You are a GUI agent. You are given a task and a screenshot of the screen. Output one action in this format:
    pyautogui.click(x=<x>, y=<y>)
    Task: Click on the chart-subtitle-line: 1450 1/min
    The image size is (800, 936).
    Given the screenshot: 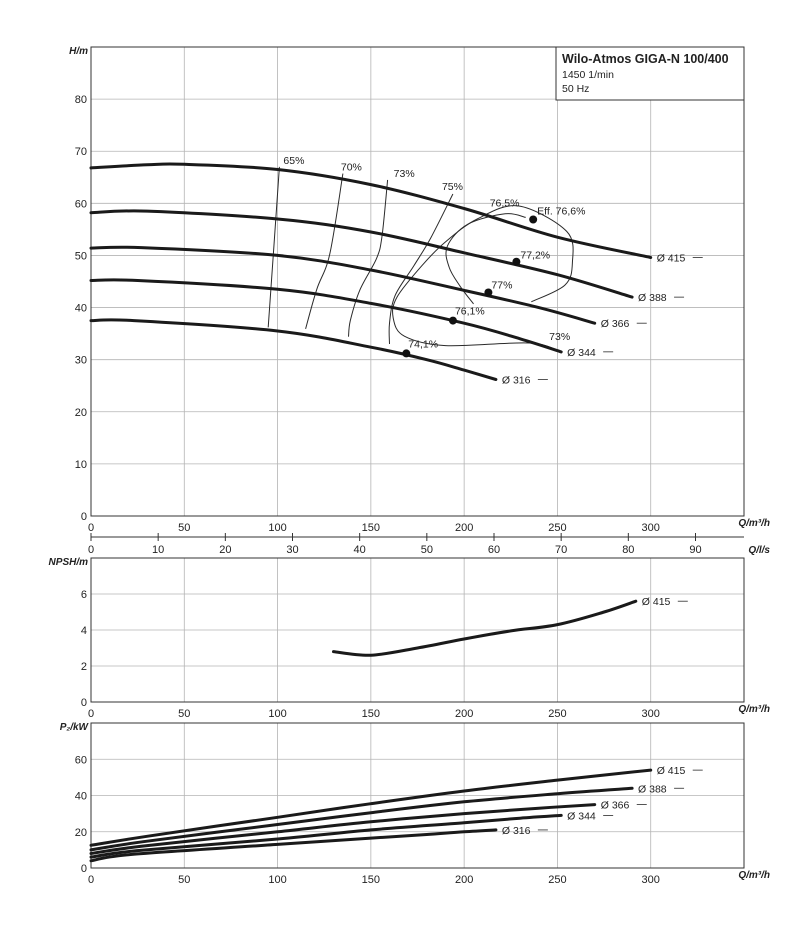 What is the action you would take?
    pyautogui.click(x=588, y=75)
    